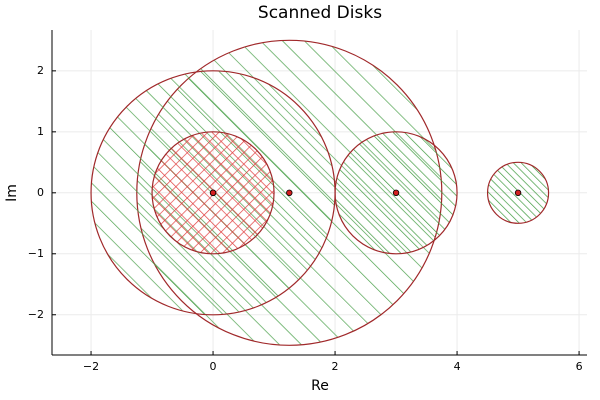 The height and width of the screenshot is (400, 600). I want to click on y-tick-label: 0, so click(40, 192).